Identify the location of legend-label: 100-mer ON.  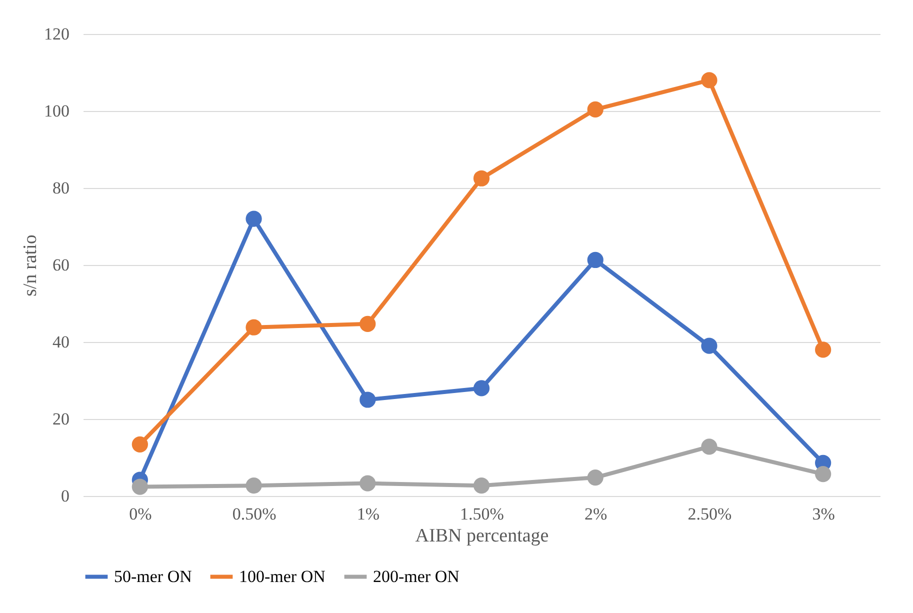
(282, 576).